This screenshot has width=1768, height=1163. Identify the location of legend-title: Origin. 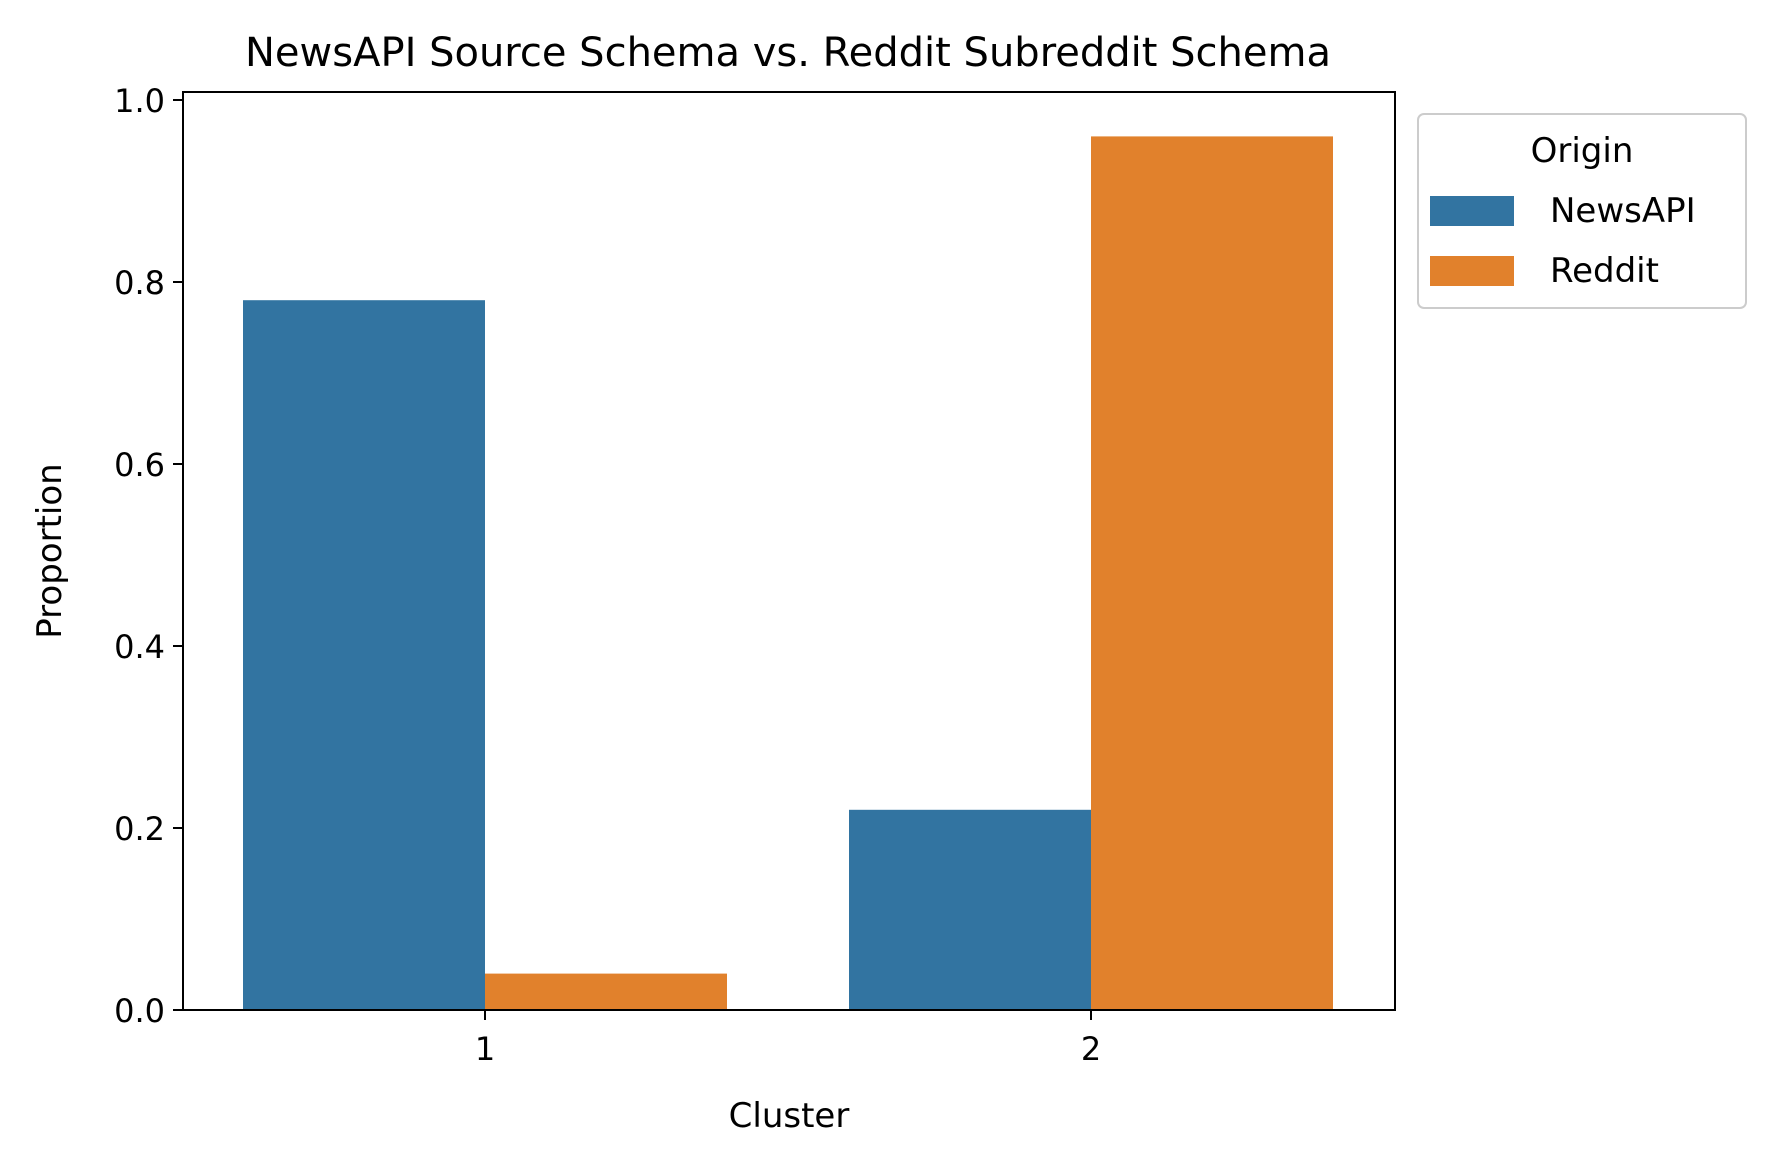
(1582, 151).